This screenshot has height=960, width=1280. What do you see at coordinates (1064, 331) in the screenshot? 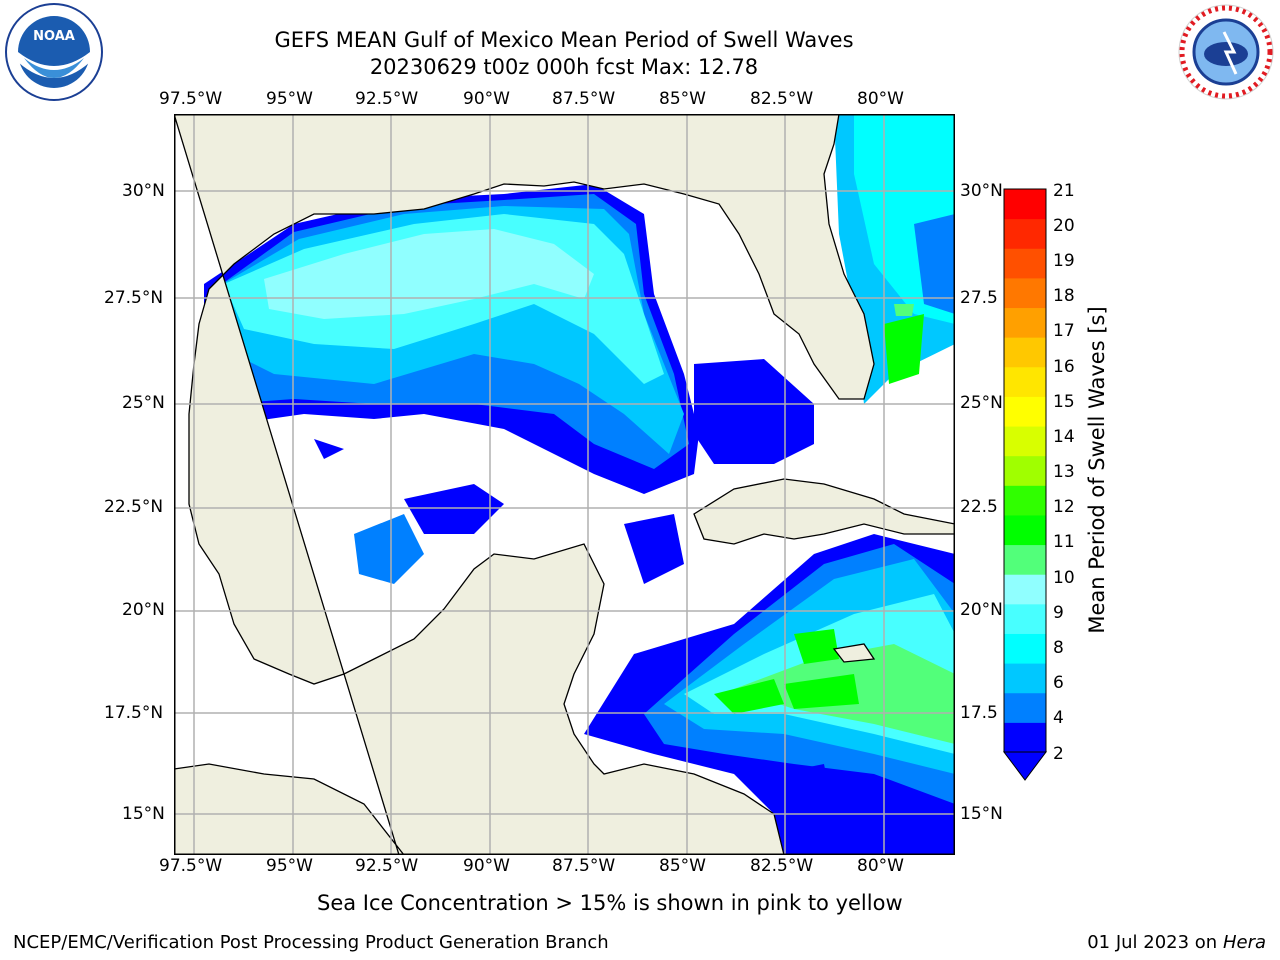
I see `colorbar-tick: 17` at bounding box center [1064, 331].